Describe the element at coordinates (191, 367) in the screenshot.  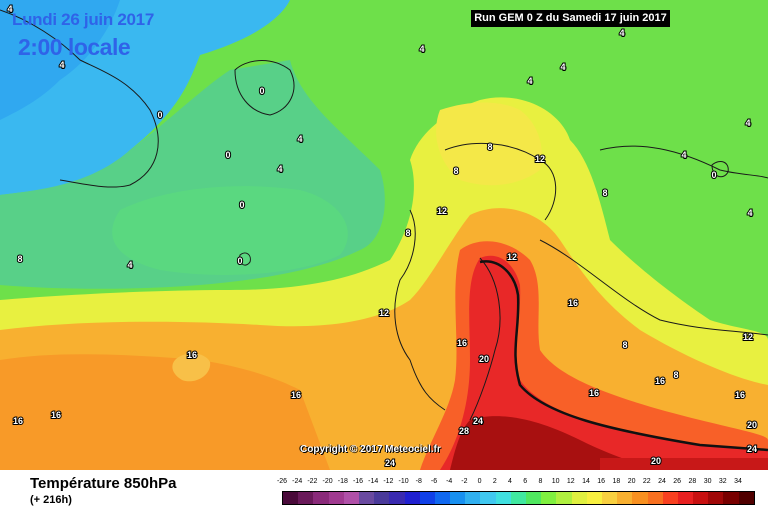
I see `zone-16-blob` at that location.